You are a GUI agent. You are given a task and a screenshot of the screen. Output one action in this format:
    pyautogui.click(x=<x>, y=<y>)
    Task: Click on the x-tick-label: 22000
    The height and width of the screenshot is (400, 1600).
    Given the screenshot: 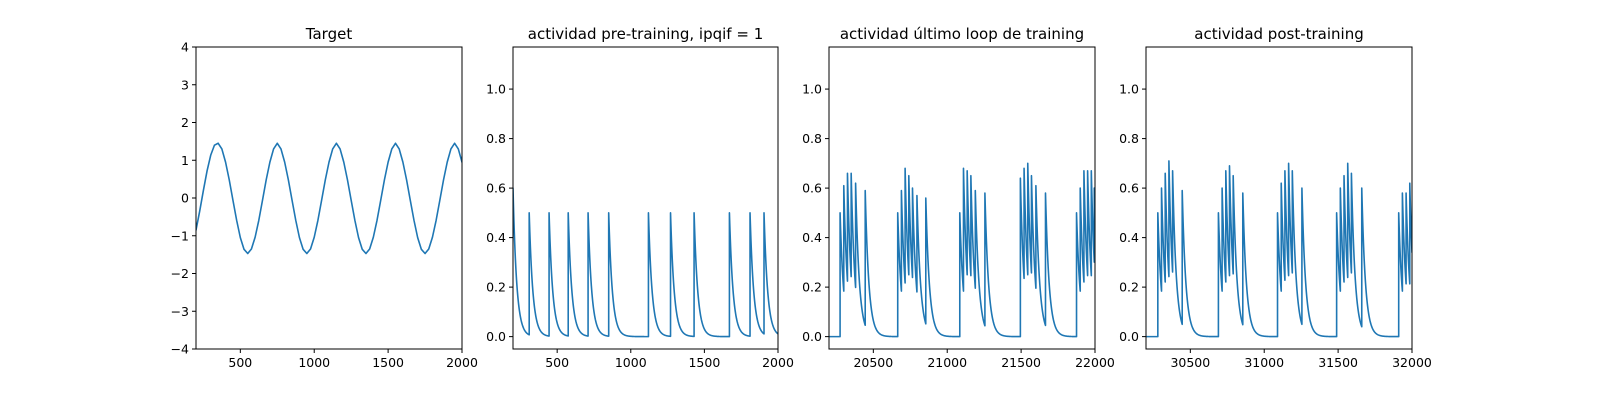 What is the action you would take?
    pyautogui.click(x=1095, y=362)
    